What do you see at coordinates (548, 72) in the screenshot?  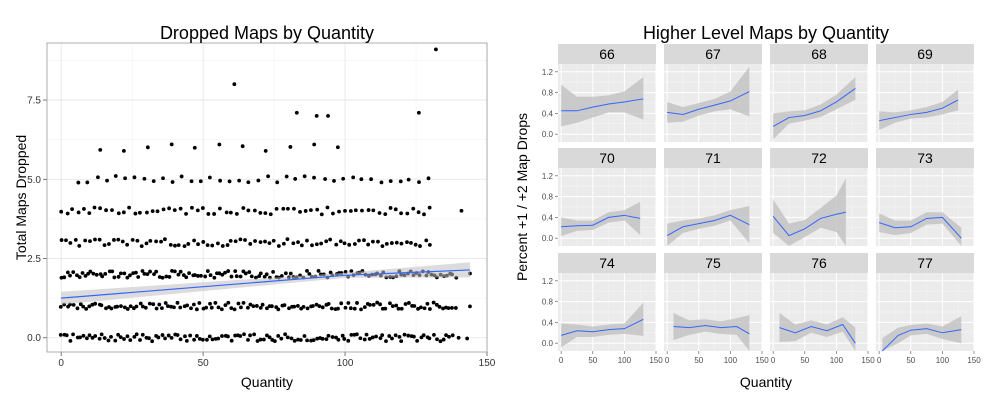 I see `y-tick-label: 1.2` at bounding box center [548, 72].